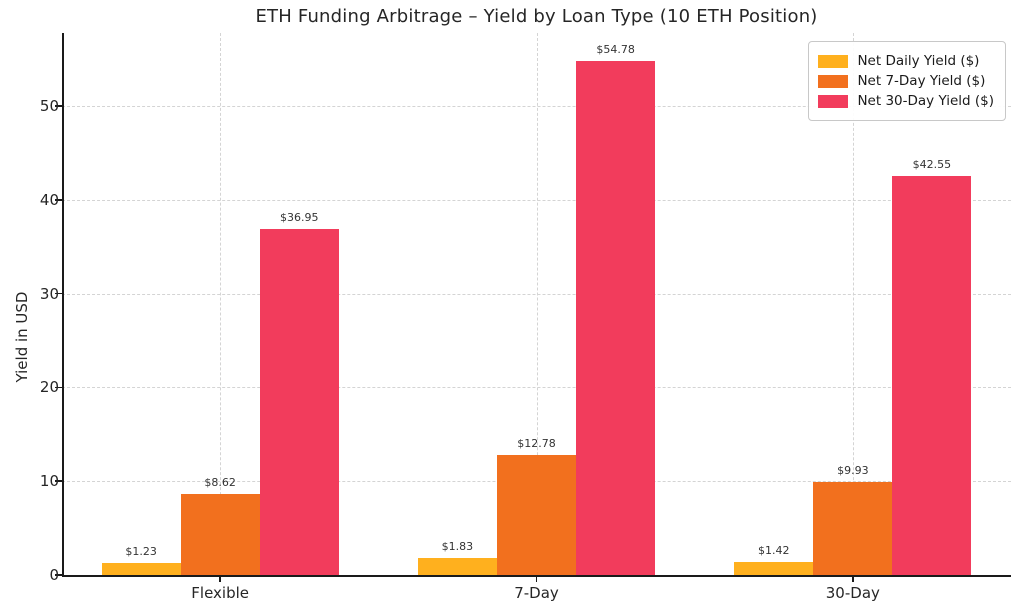  Describe the element at coordinates (49, 199) in the screenshot. I see `y-tick-label: 40` at that location.